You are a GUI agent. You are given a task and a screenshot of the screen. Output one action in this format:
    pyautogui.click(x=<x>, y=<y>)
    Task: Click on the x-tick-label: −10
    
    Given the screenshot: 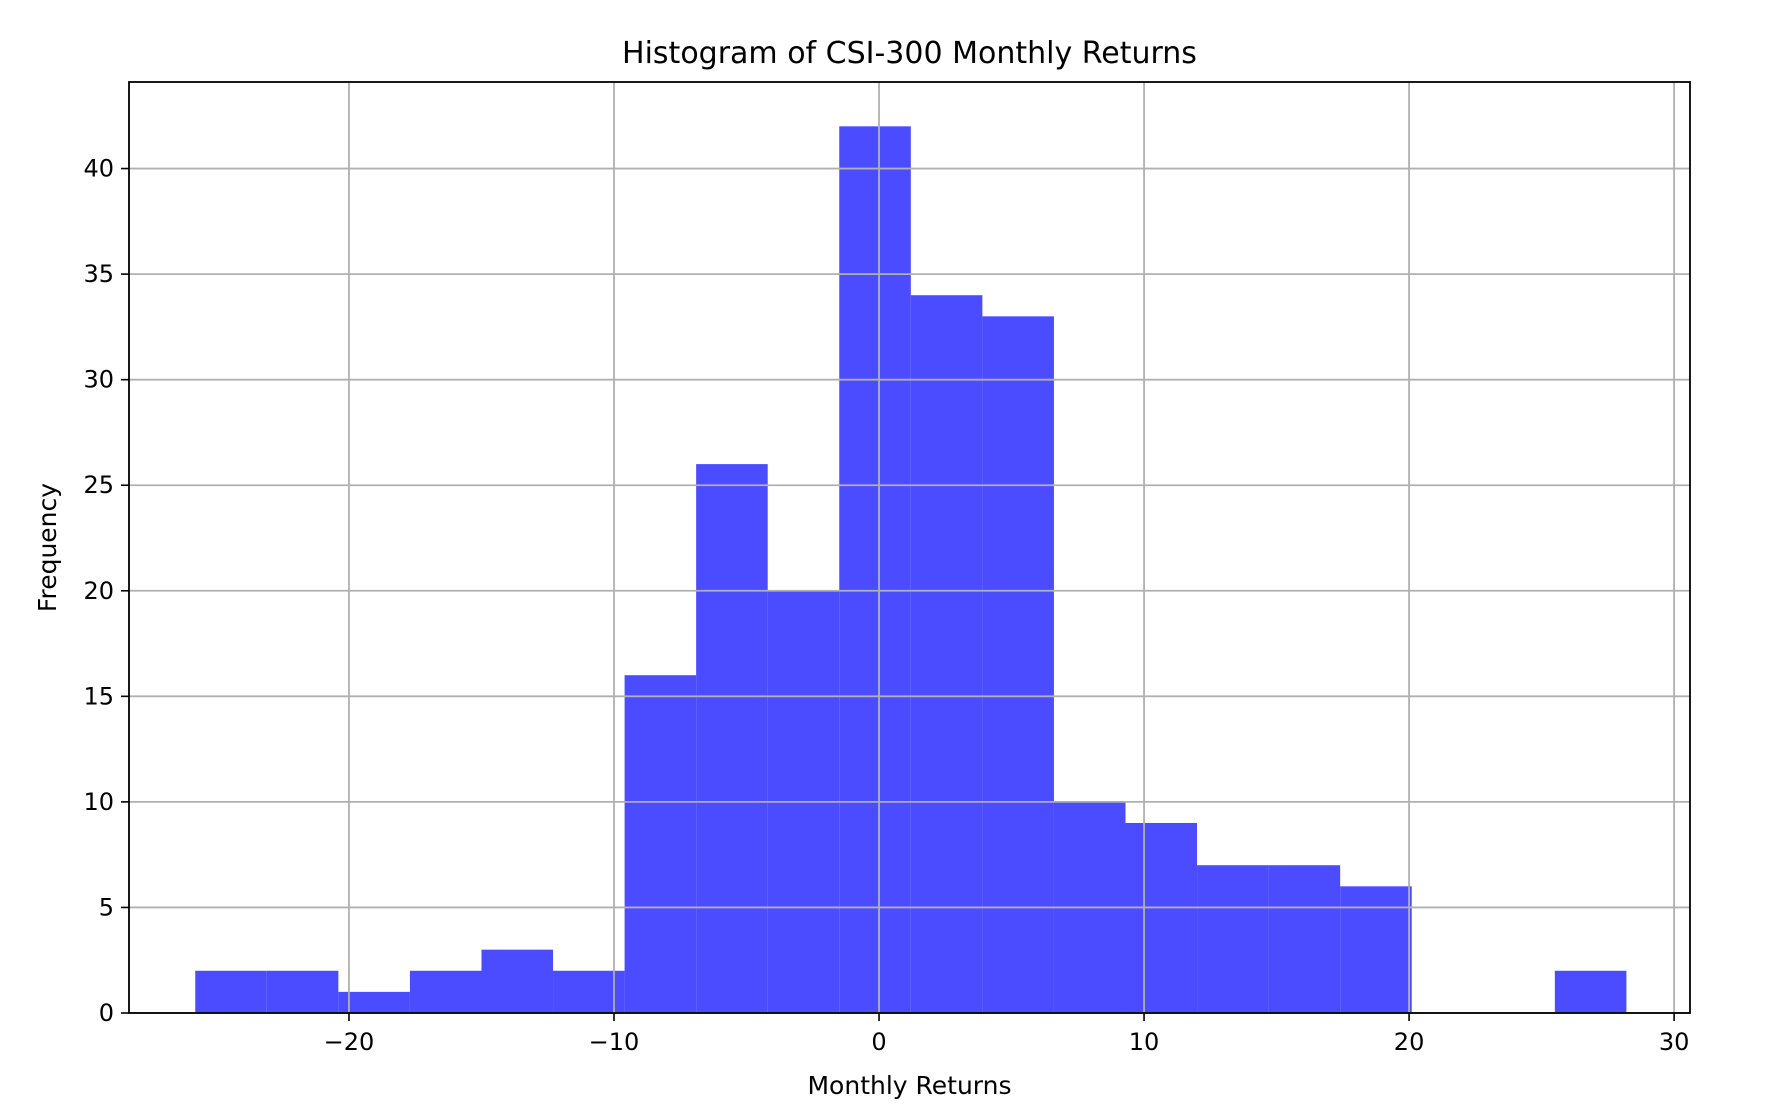 What is the action you would take?
    pyautogui.click(x=614, y=1042)
    